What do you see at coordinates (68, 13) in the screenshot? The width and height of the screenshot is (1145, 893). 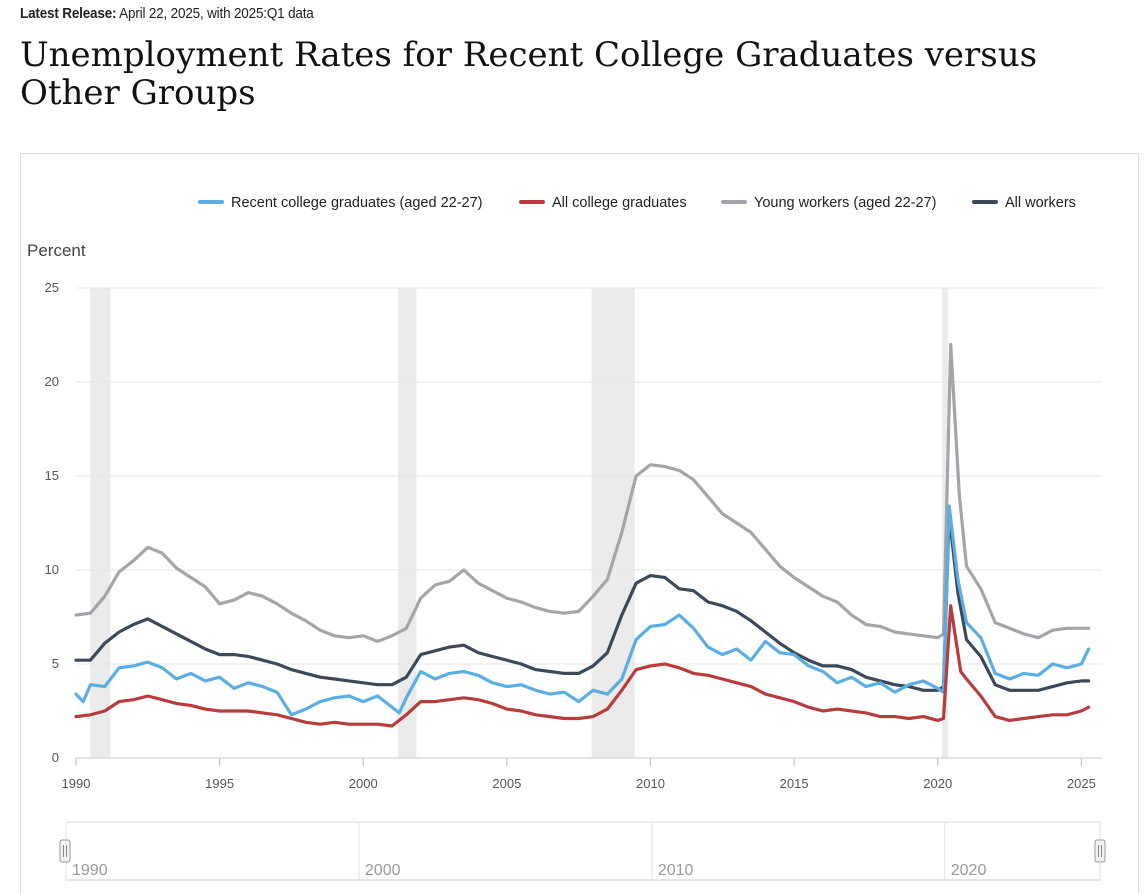 I see `latest-release-label: Latest Release:` at bounding box center [68, 13].